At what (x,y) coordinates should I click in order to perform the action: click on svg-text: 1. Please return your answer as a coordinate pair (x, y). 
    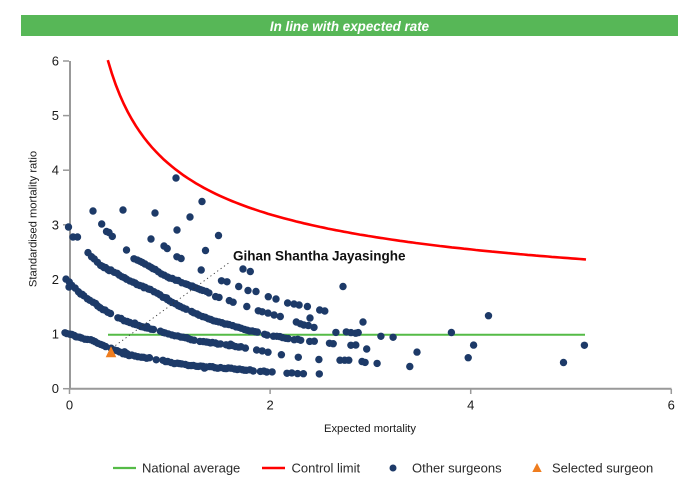
    Looking at the image, I should click on (55, 334).